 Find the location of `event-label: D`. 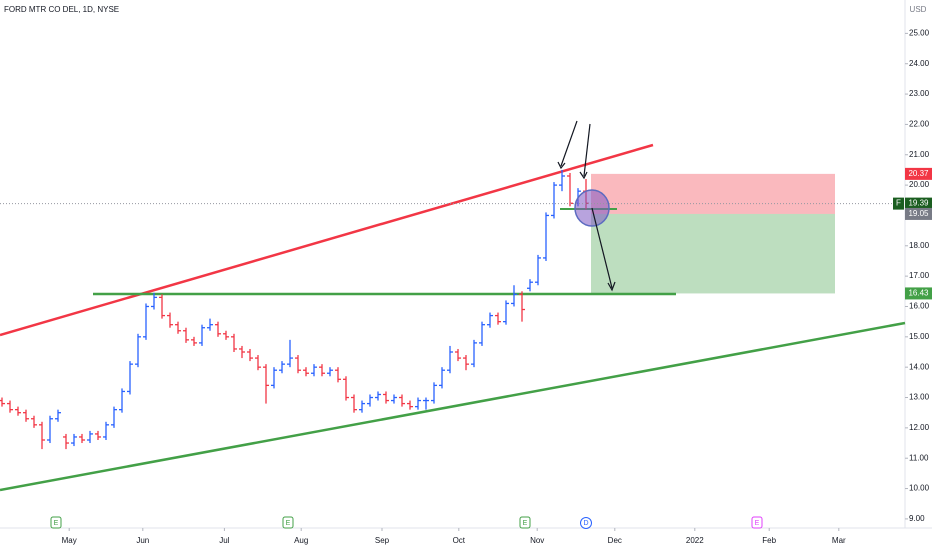

event-label: D is located at coordinates (585, 523).